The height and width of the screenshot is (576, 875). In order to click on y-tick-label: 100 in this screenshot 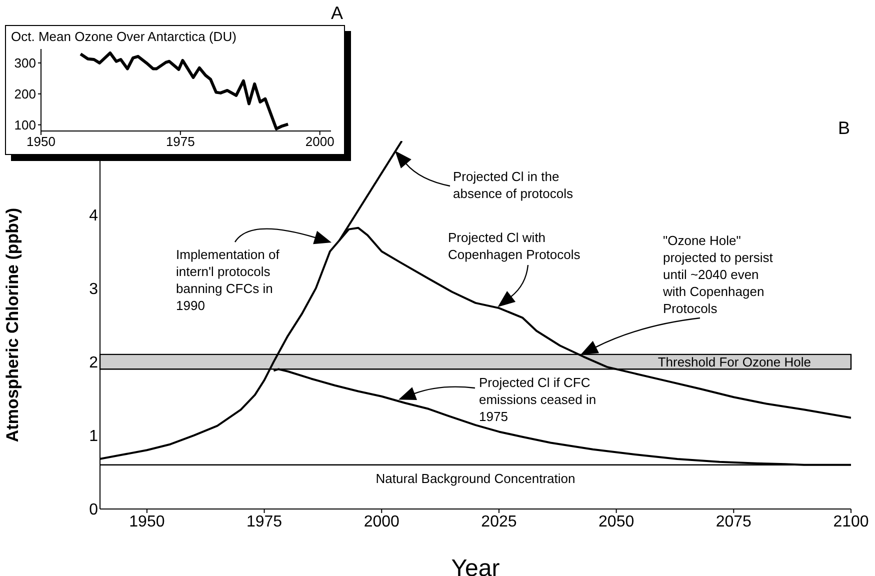, I will do `click(25, 124)`.